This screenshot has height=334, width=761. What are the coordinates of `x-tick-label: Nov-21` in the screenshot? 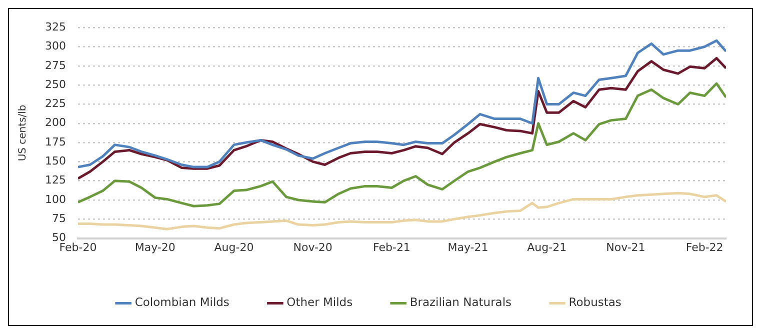 It's located at (626, 247).